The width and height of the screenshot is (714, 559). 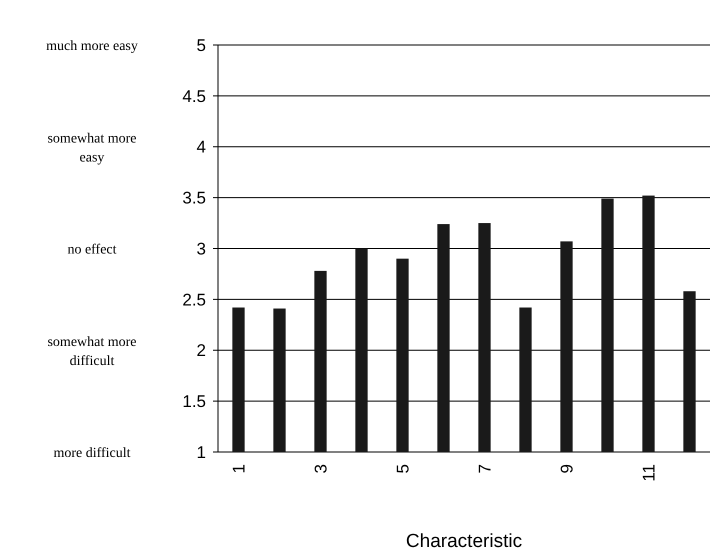 What do you see at coordinates (320, 469) in the screenshot?
I see `x-tick-label: 3` at bounding box center [320, 469].